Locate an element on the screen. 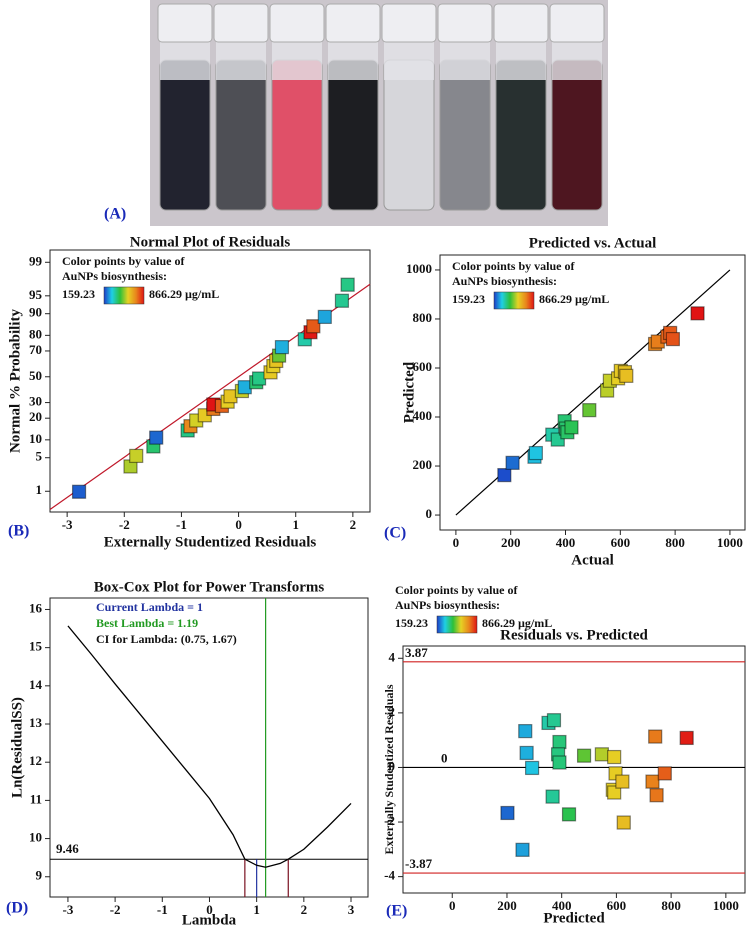 Image resolution: width=749 pixels, height=930 pixels. y-tick-label: 12 is located at coordinates (35, 760).